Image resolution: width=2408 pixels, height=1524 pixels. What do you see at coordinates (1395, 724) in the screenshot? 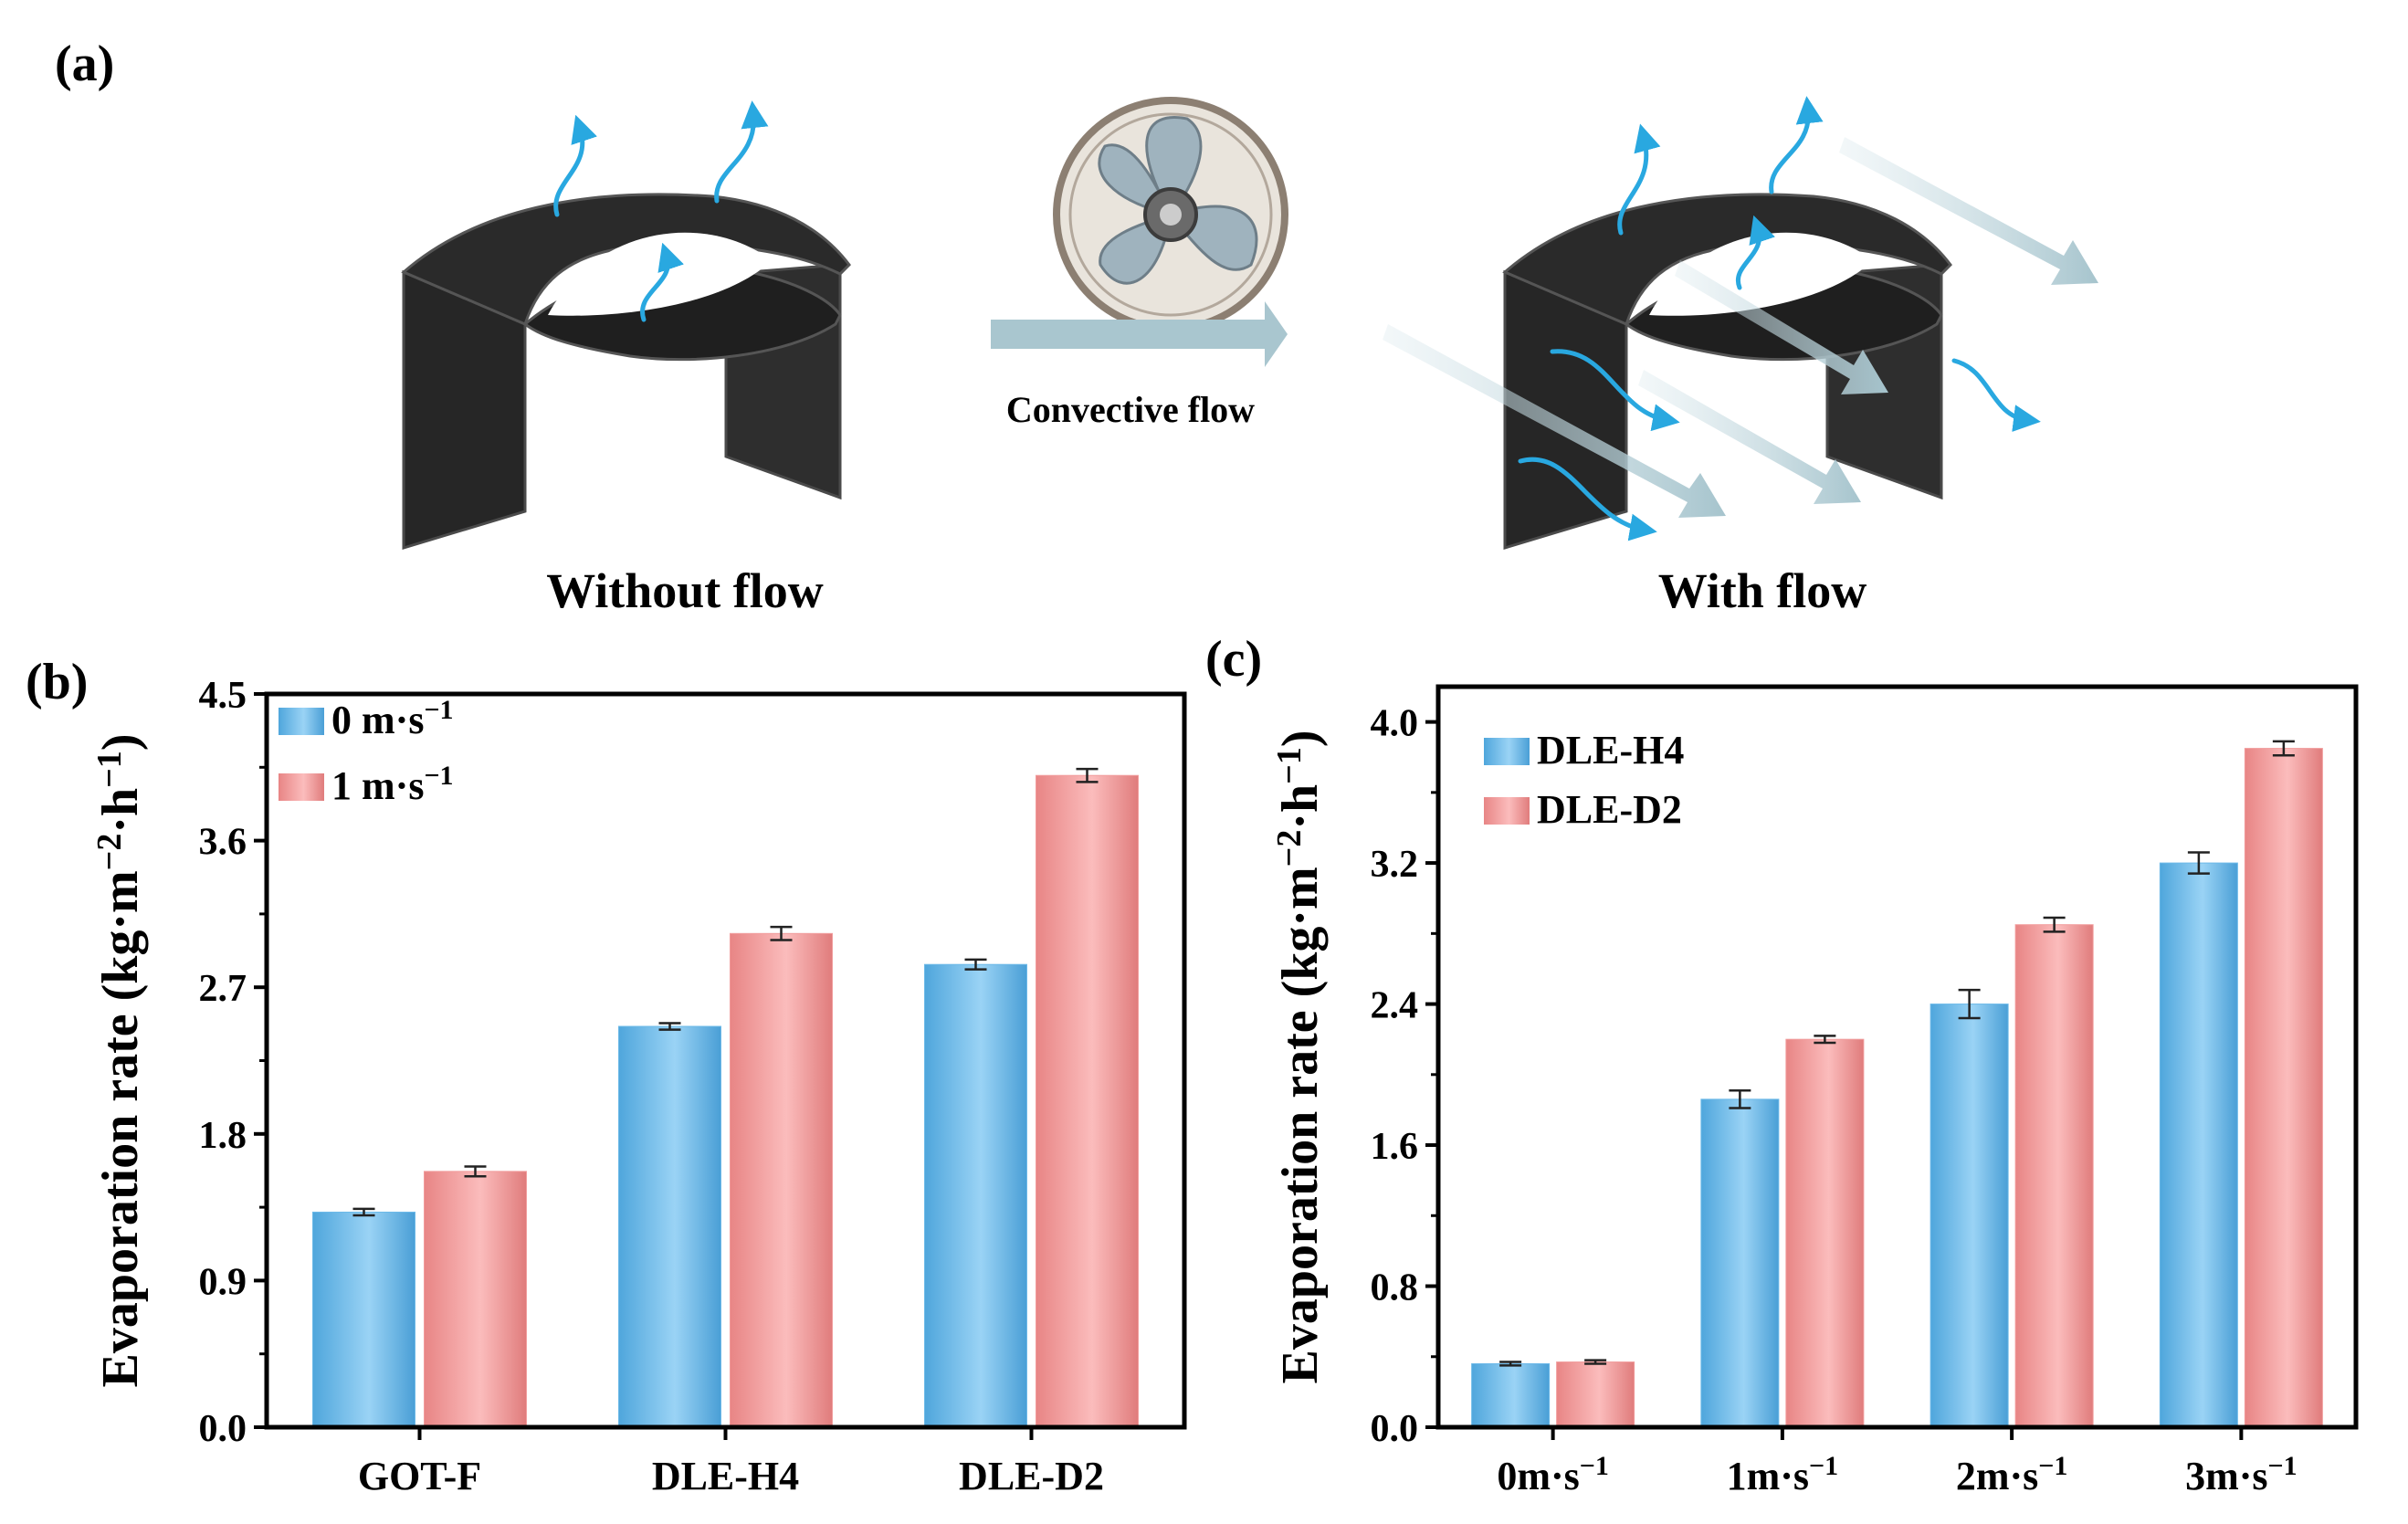
I see `y-tick-label: 4.0` at bounding box center [1395, 724].